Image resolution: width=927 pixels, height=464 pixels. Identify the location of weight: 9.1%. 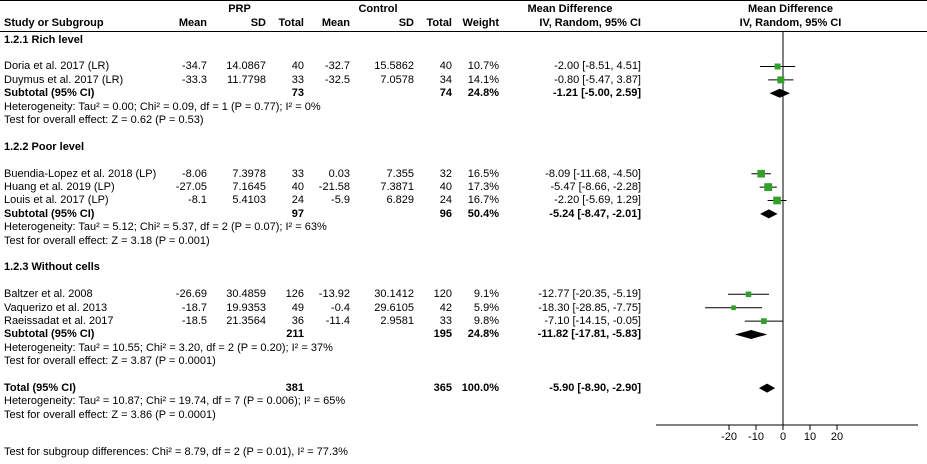
(486, 294).